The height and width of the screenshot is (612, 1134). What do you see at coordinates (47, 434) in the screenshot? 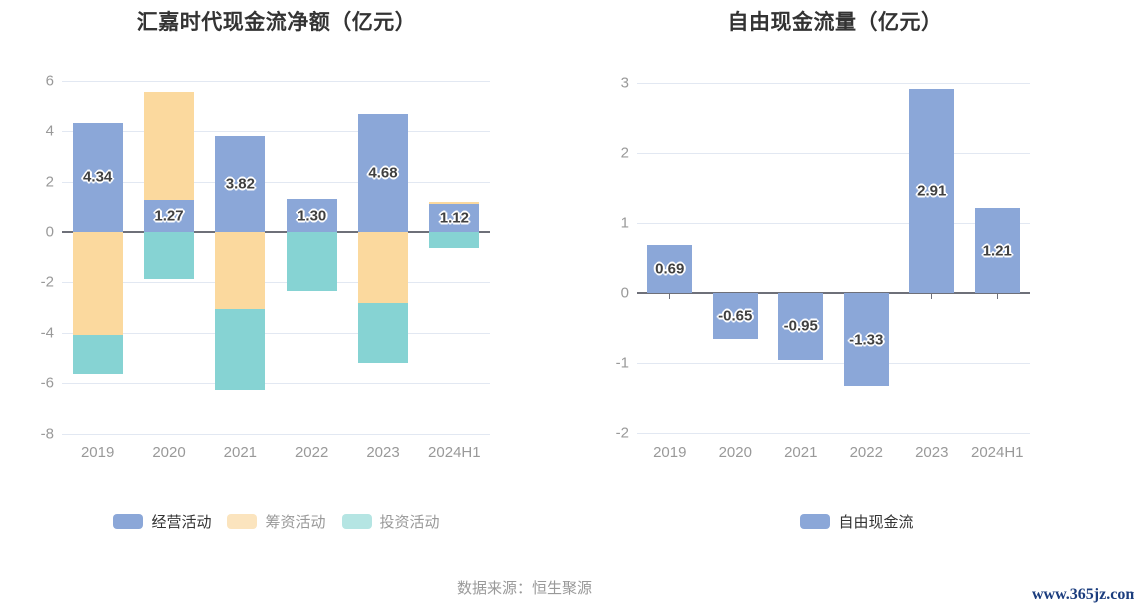
I see `y-axis-label: -8` at bounding box center [47, 434].